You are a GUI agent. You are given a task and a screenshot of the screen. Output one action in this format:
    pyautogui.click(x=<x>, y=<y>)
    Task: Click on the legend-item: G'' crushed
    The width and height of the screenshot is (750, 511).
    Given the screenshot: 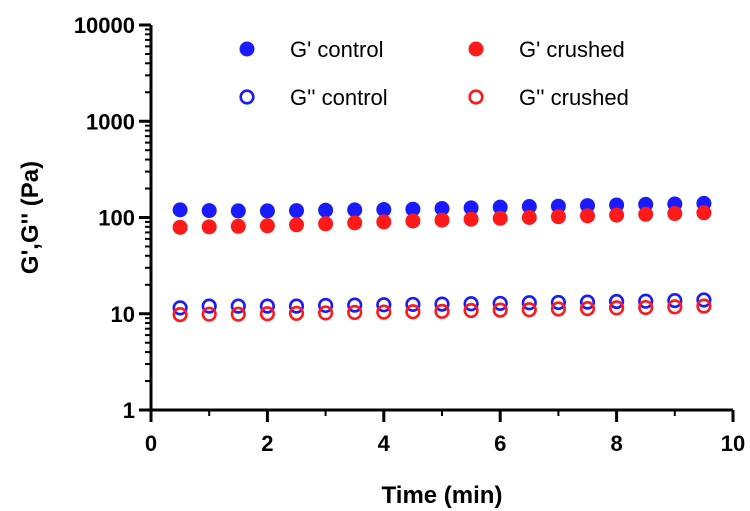 What is the action you would take?
    pyautogui.click(x=548, y=97)
    